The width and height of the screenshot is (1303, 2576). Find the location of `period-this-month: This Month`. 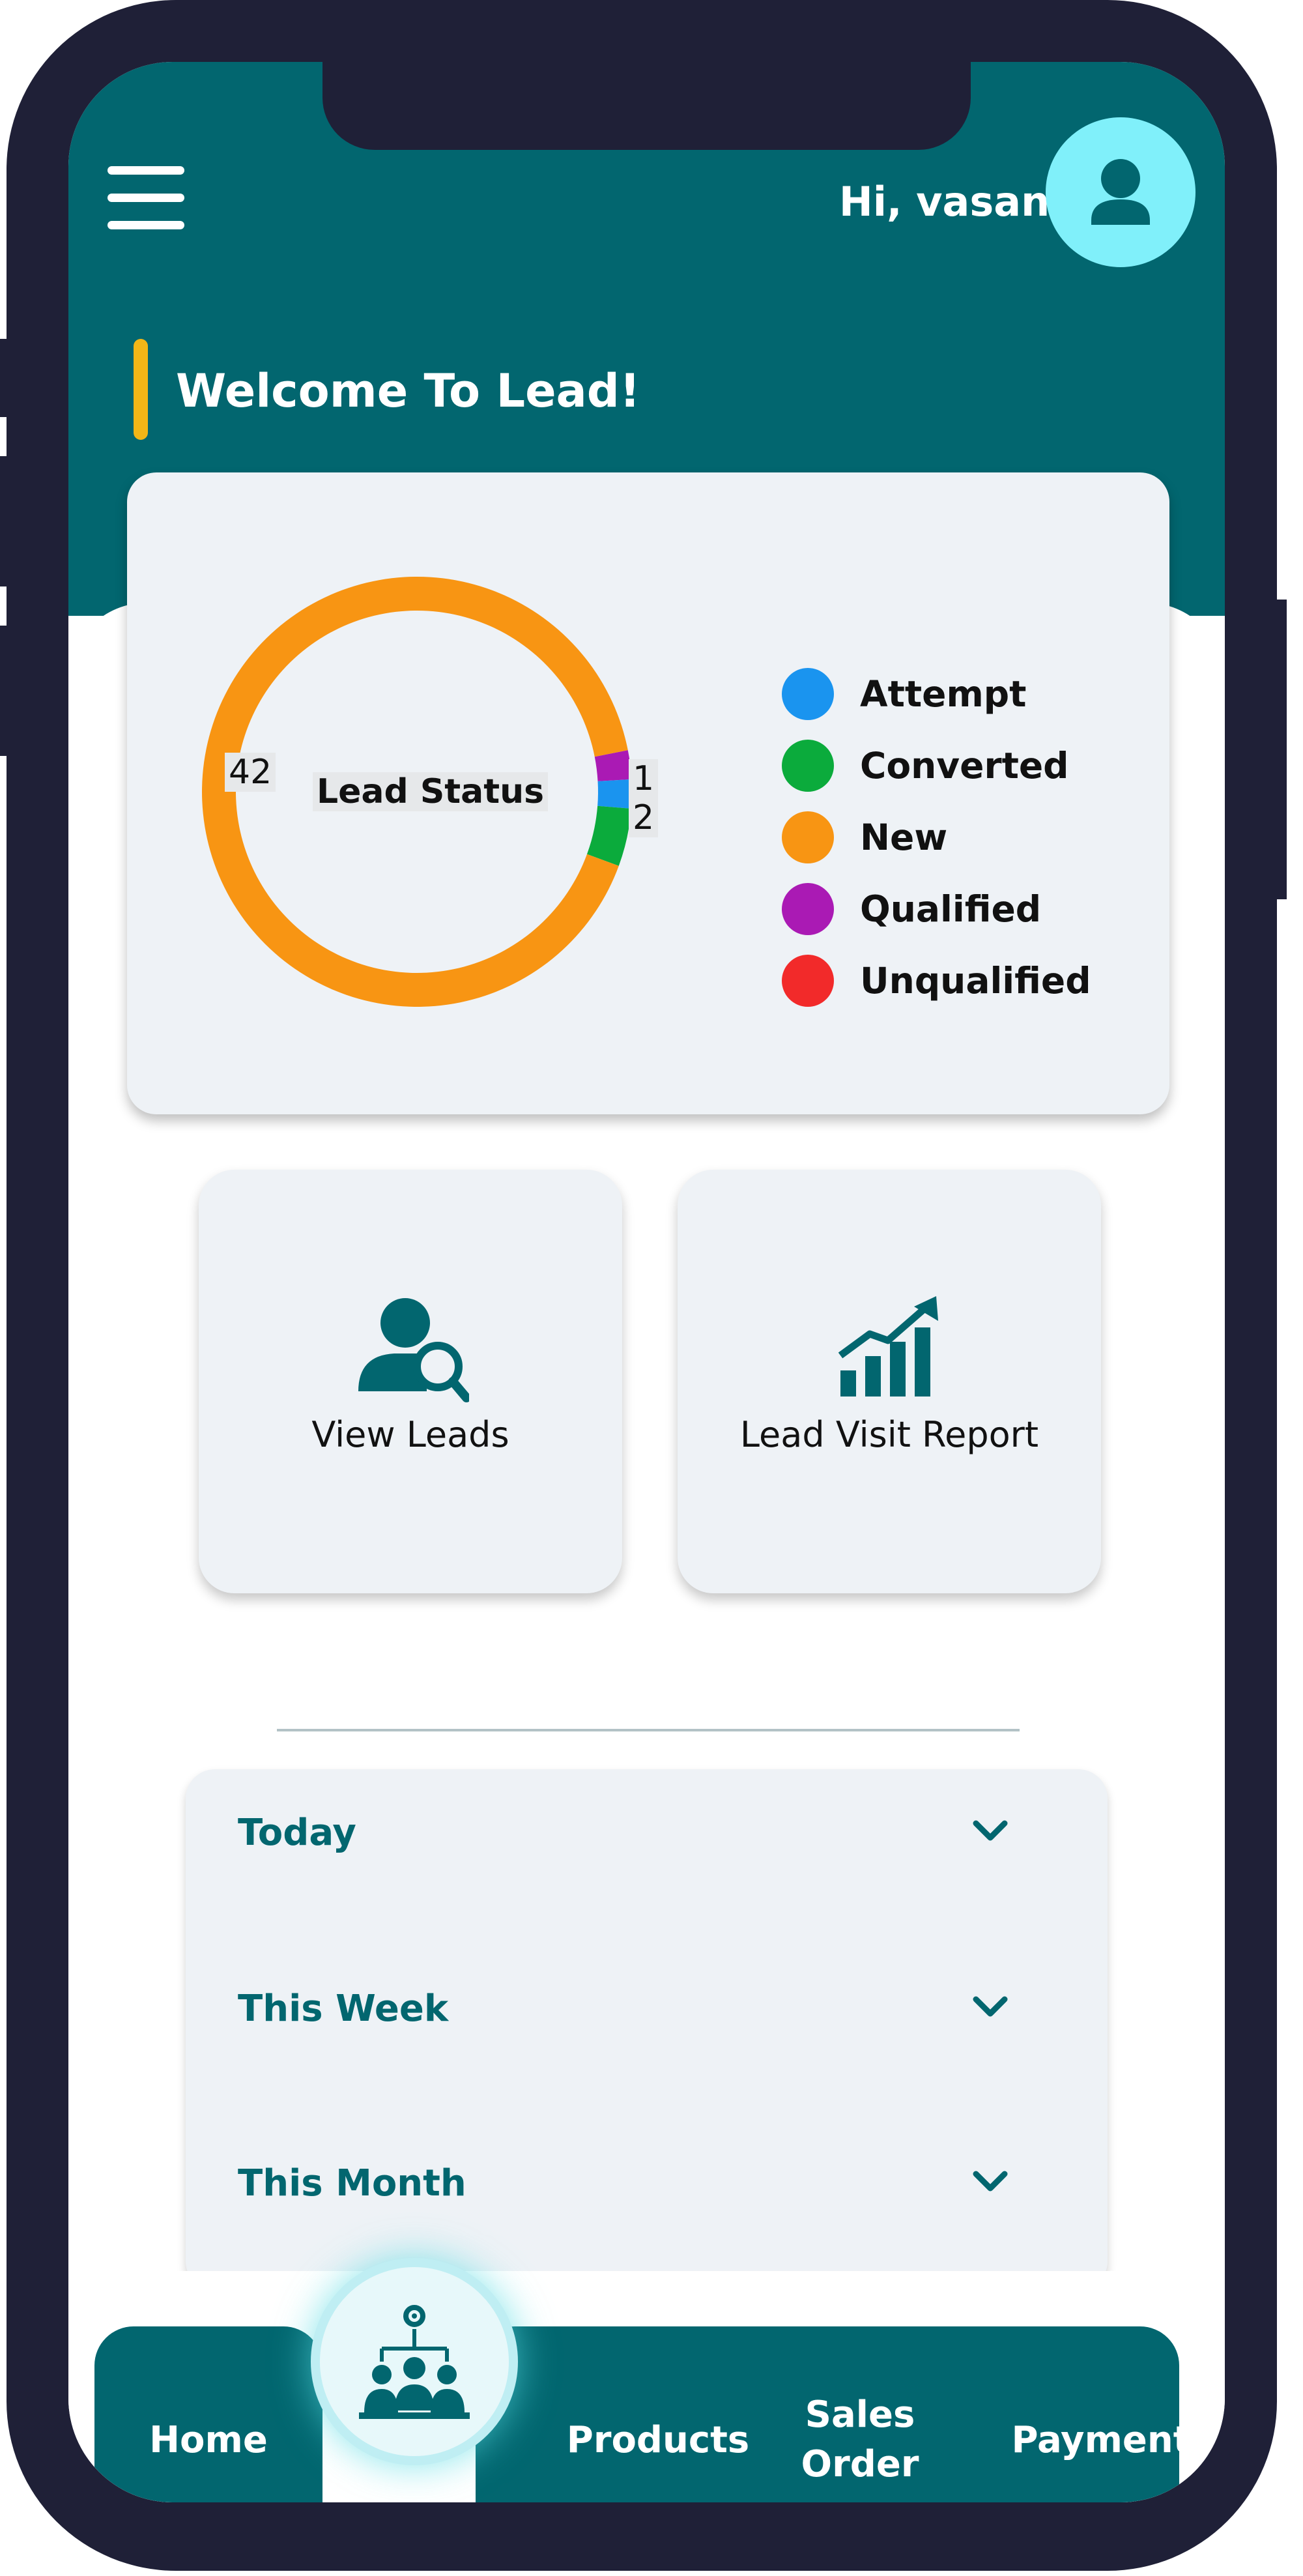

period-this-month: This Month is located at coordinates (647, 2185).